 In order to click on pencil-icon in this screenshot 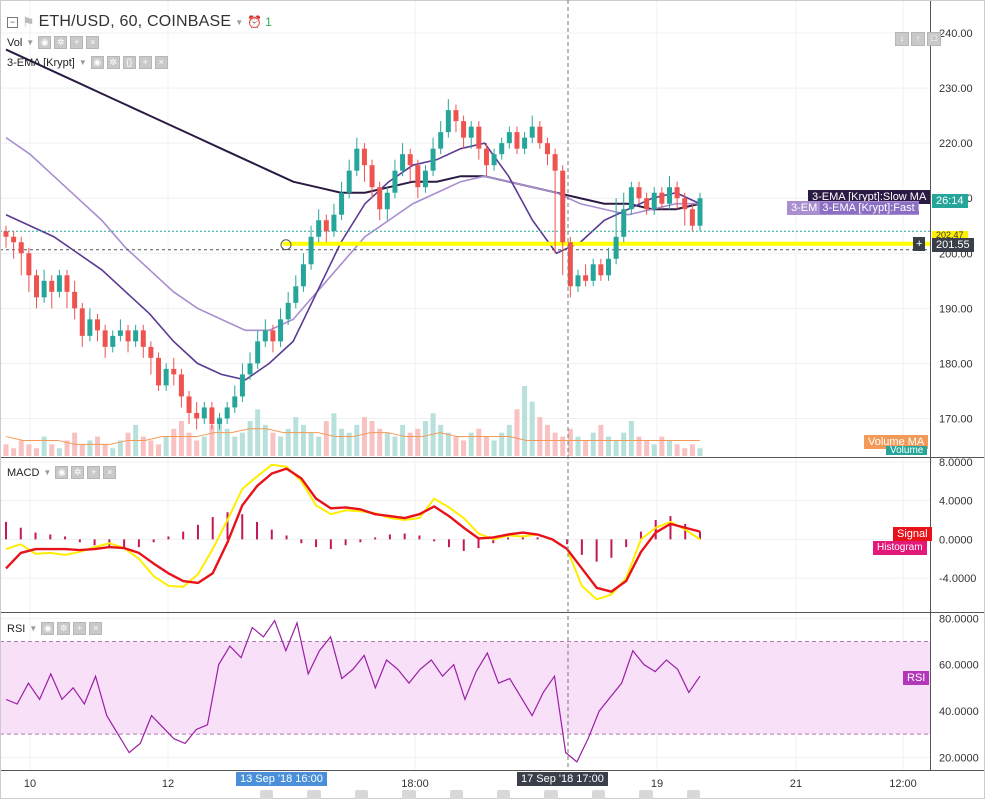, I will do `click(314, 794)`.